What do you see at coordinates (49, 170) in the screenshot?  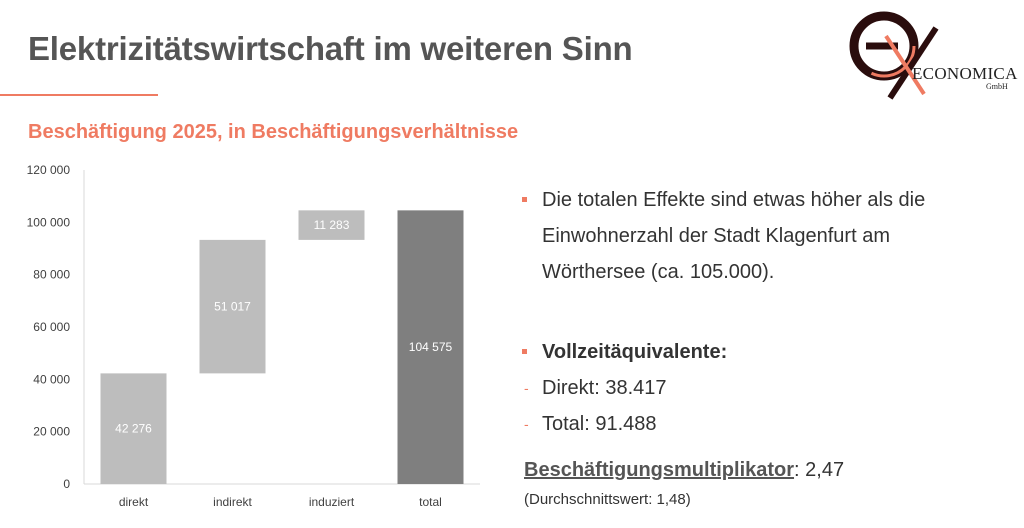 I see `y-tick-label: 120 000` at bounding box center [49, 170].